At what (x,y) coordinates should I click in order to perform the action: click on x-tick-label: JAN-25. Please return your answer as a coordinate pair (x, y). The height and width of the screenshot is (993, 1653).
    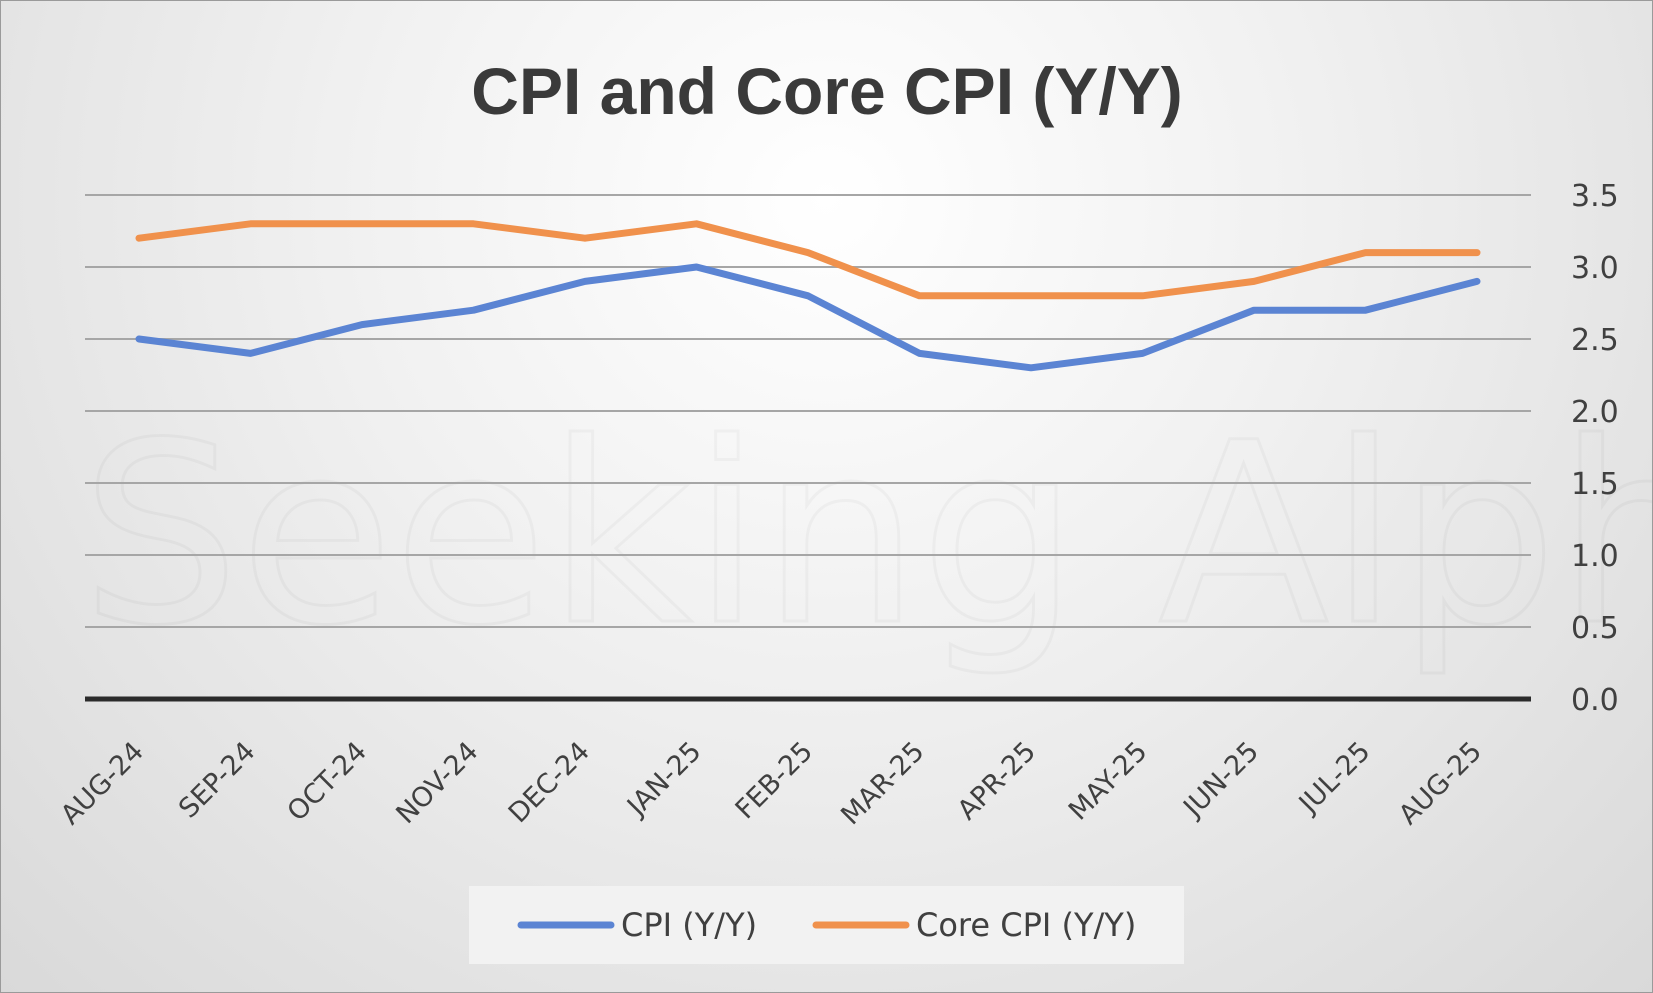
    Looking at the image, I should click on (663, 779).